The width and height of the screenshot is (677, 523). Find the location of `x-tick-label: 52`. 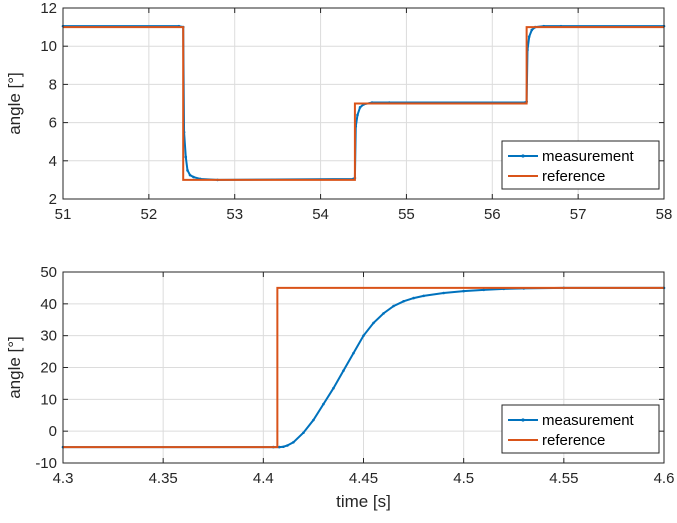

x-tick-label: 52 is located at coordinates (149, 214).